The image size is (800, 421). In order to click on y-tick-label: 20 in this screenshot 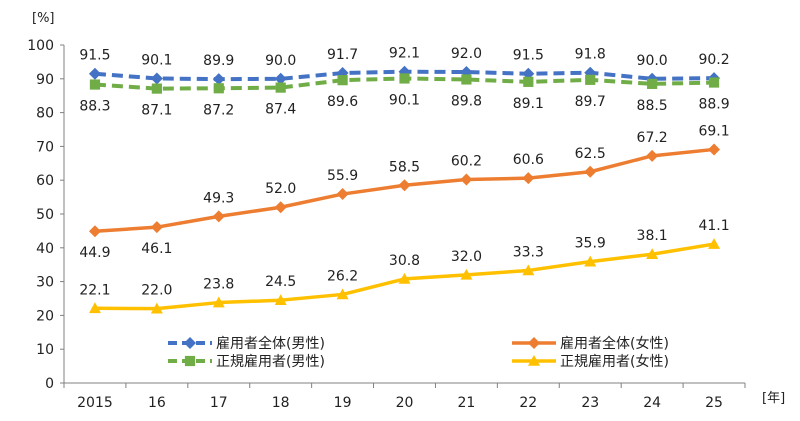, I will do `click(45, 316)`.